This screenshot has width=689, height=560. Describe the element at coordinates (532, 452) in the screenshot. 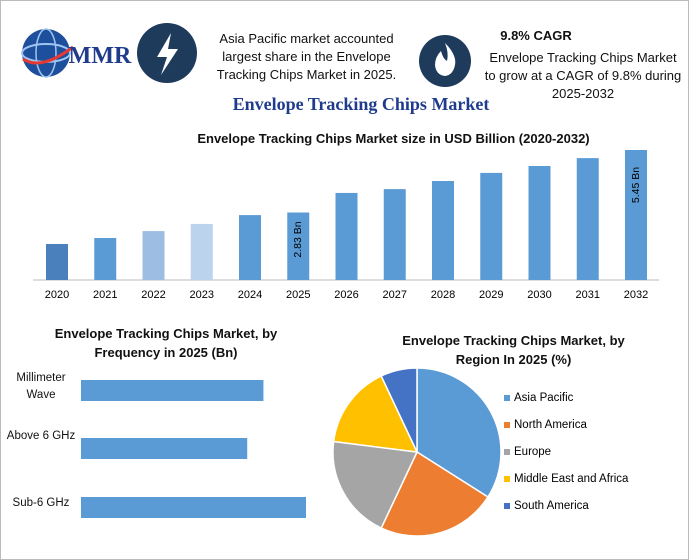

I see `legend-label: Europe` at that location.